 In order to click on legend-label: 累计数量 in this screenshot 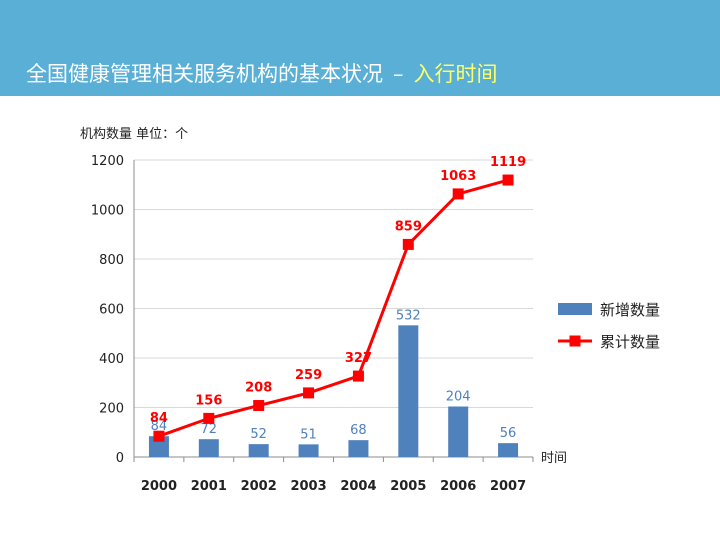, I will do `click(630, 342)`.